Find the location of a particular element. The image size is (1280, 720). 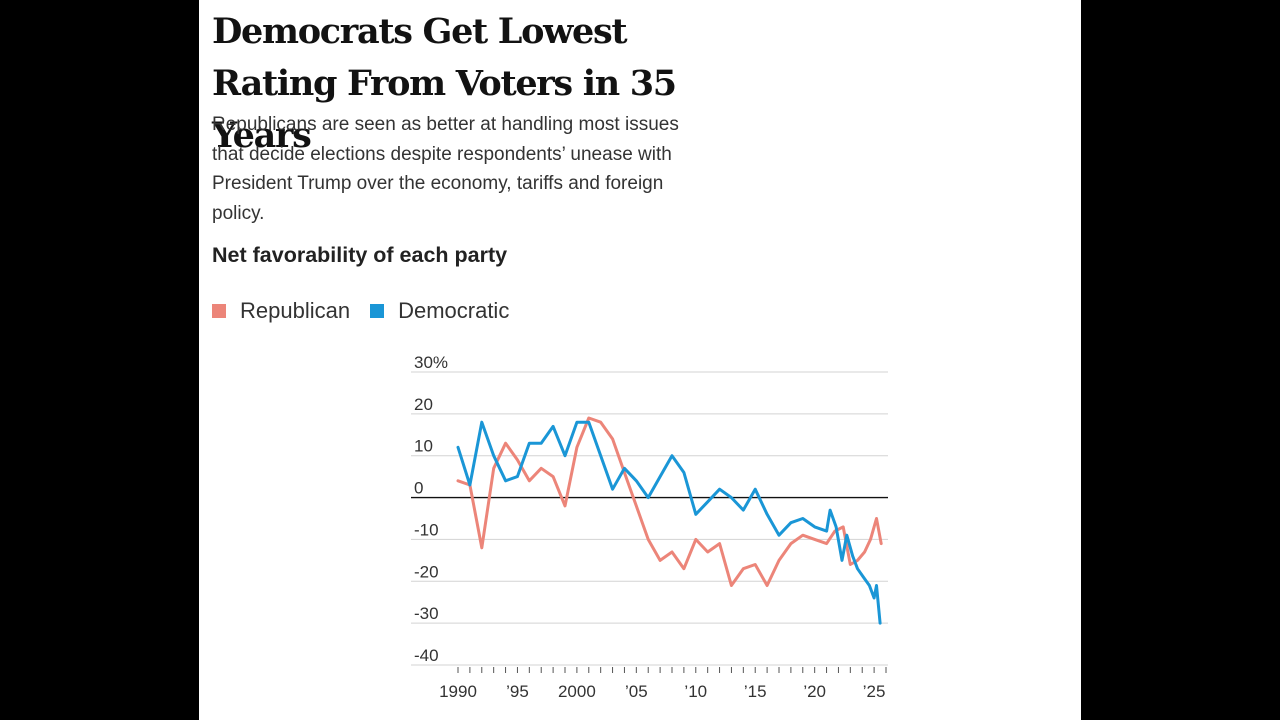

y-tick-label: -20 is located at coordinates (426, 571).